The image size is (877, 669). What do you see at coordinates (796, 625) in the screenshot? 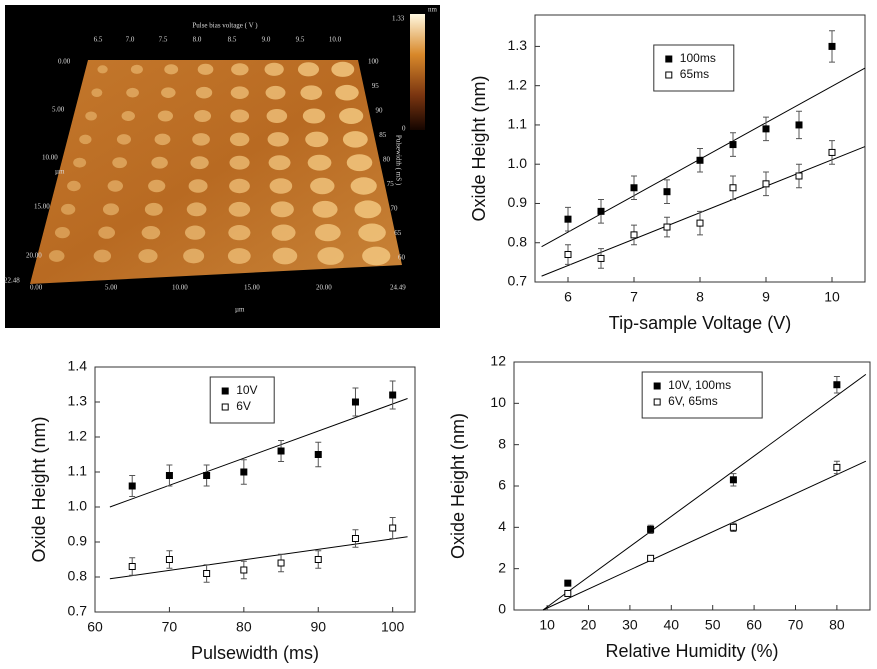
I see `x-tick-label: 70` at bounding box center [796, 625].